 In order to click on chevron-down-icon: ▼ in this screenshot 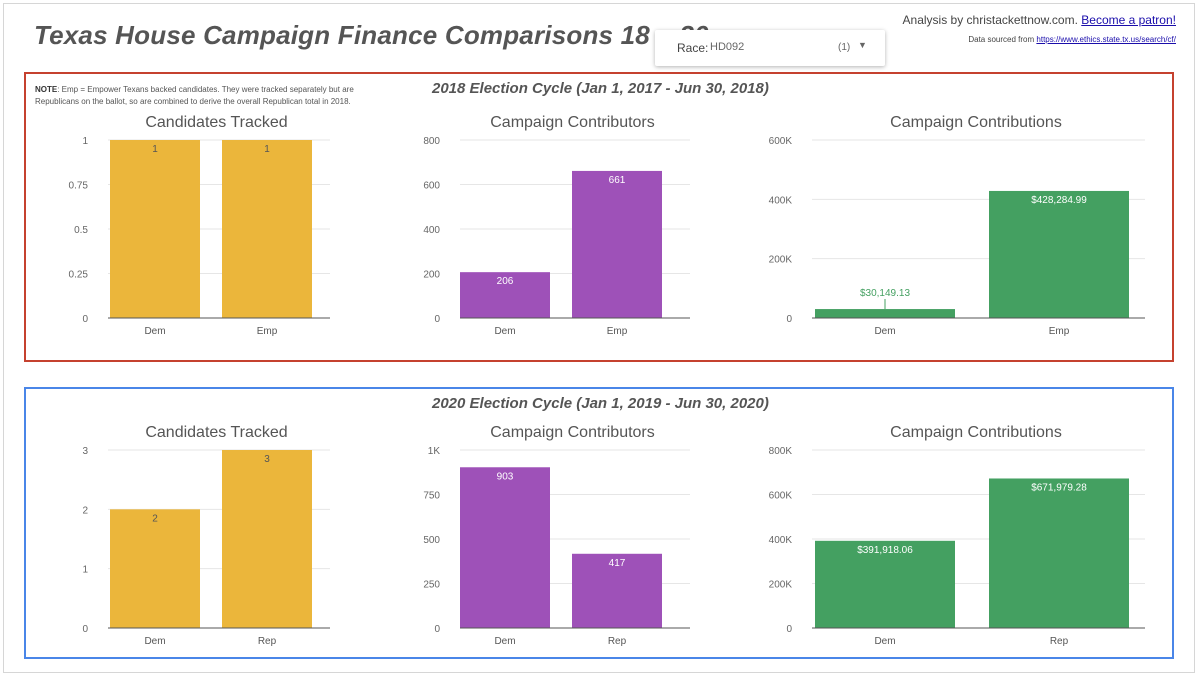, I will do `click(862, 45)`.